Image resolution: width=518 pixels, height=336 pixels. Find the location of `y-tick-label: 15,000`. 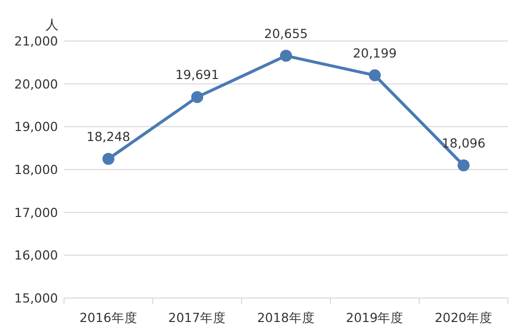

y-tick-label: 15,000 is located at coordinates (36, 298).